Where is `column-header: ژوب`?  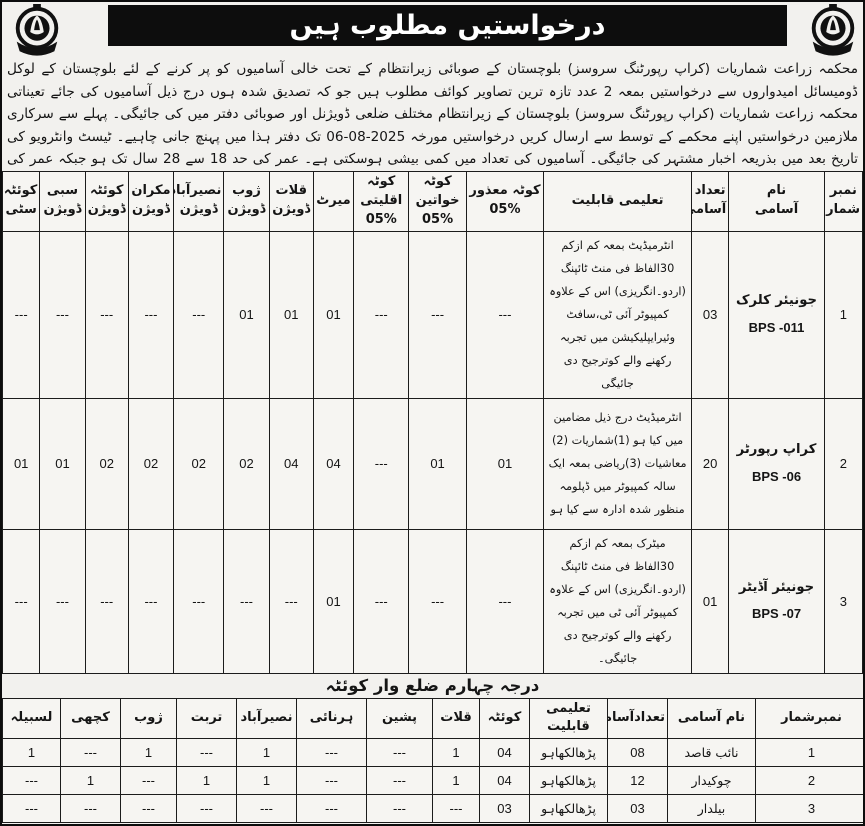 column-header: ژوب is located at coordinates (148, 718).